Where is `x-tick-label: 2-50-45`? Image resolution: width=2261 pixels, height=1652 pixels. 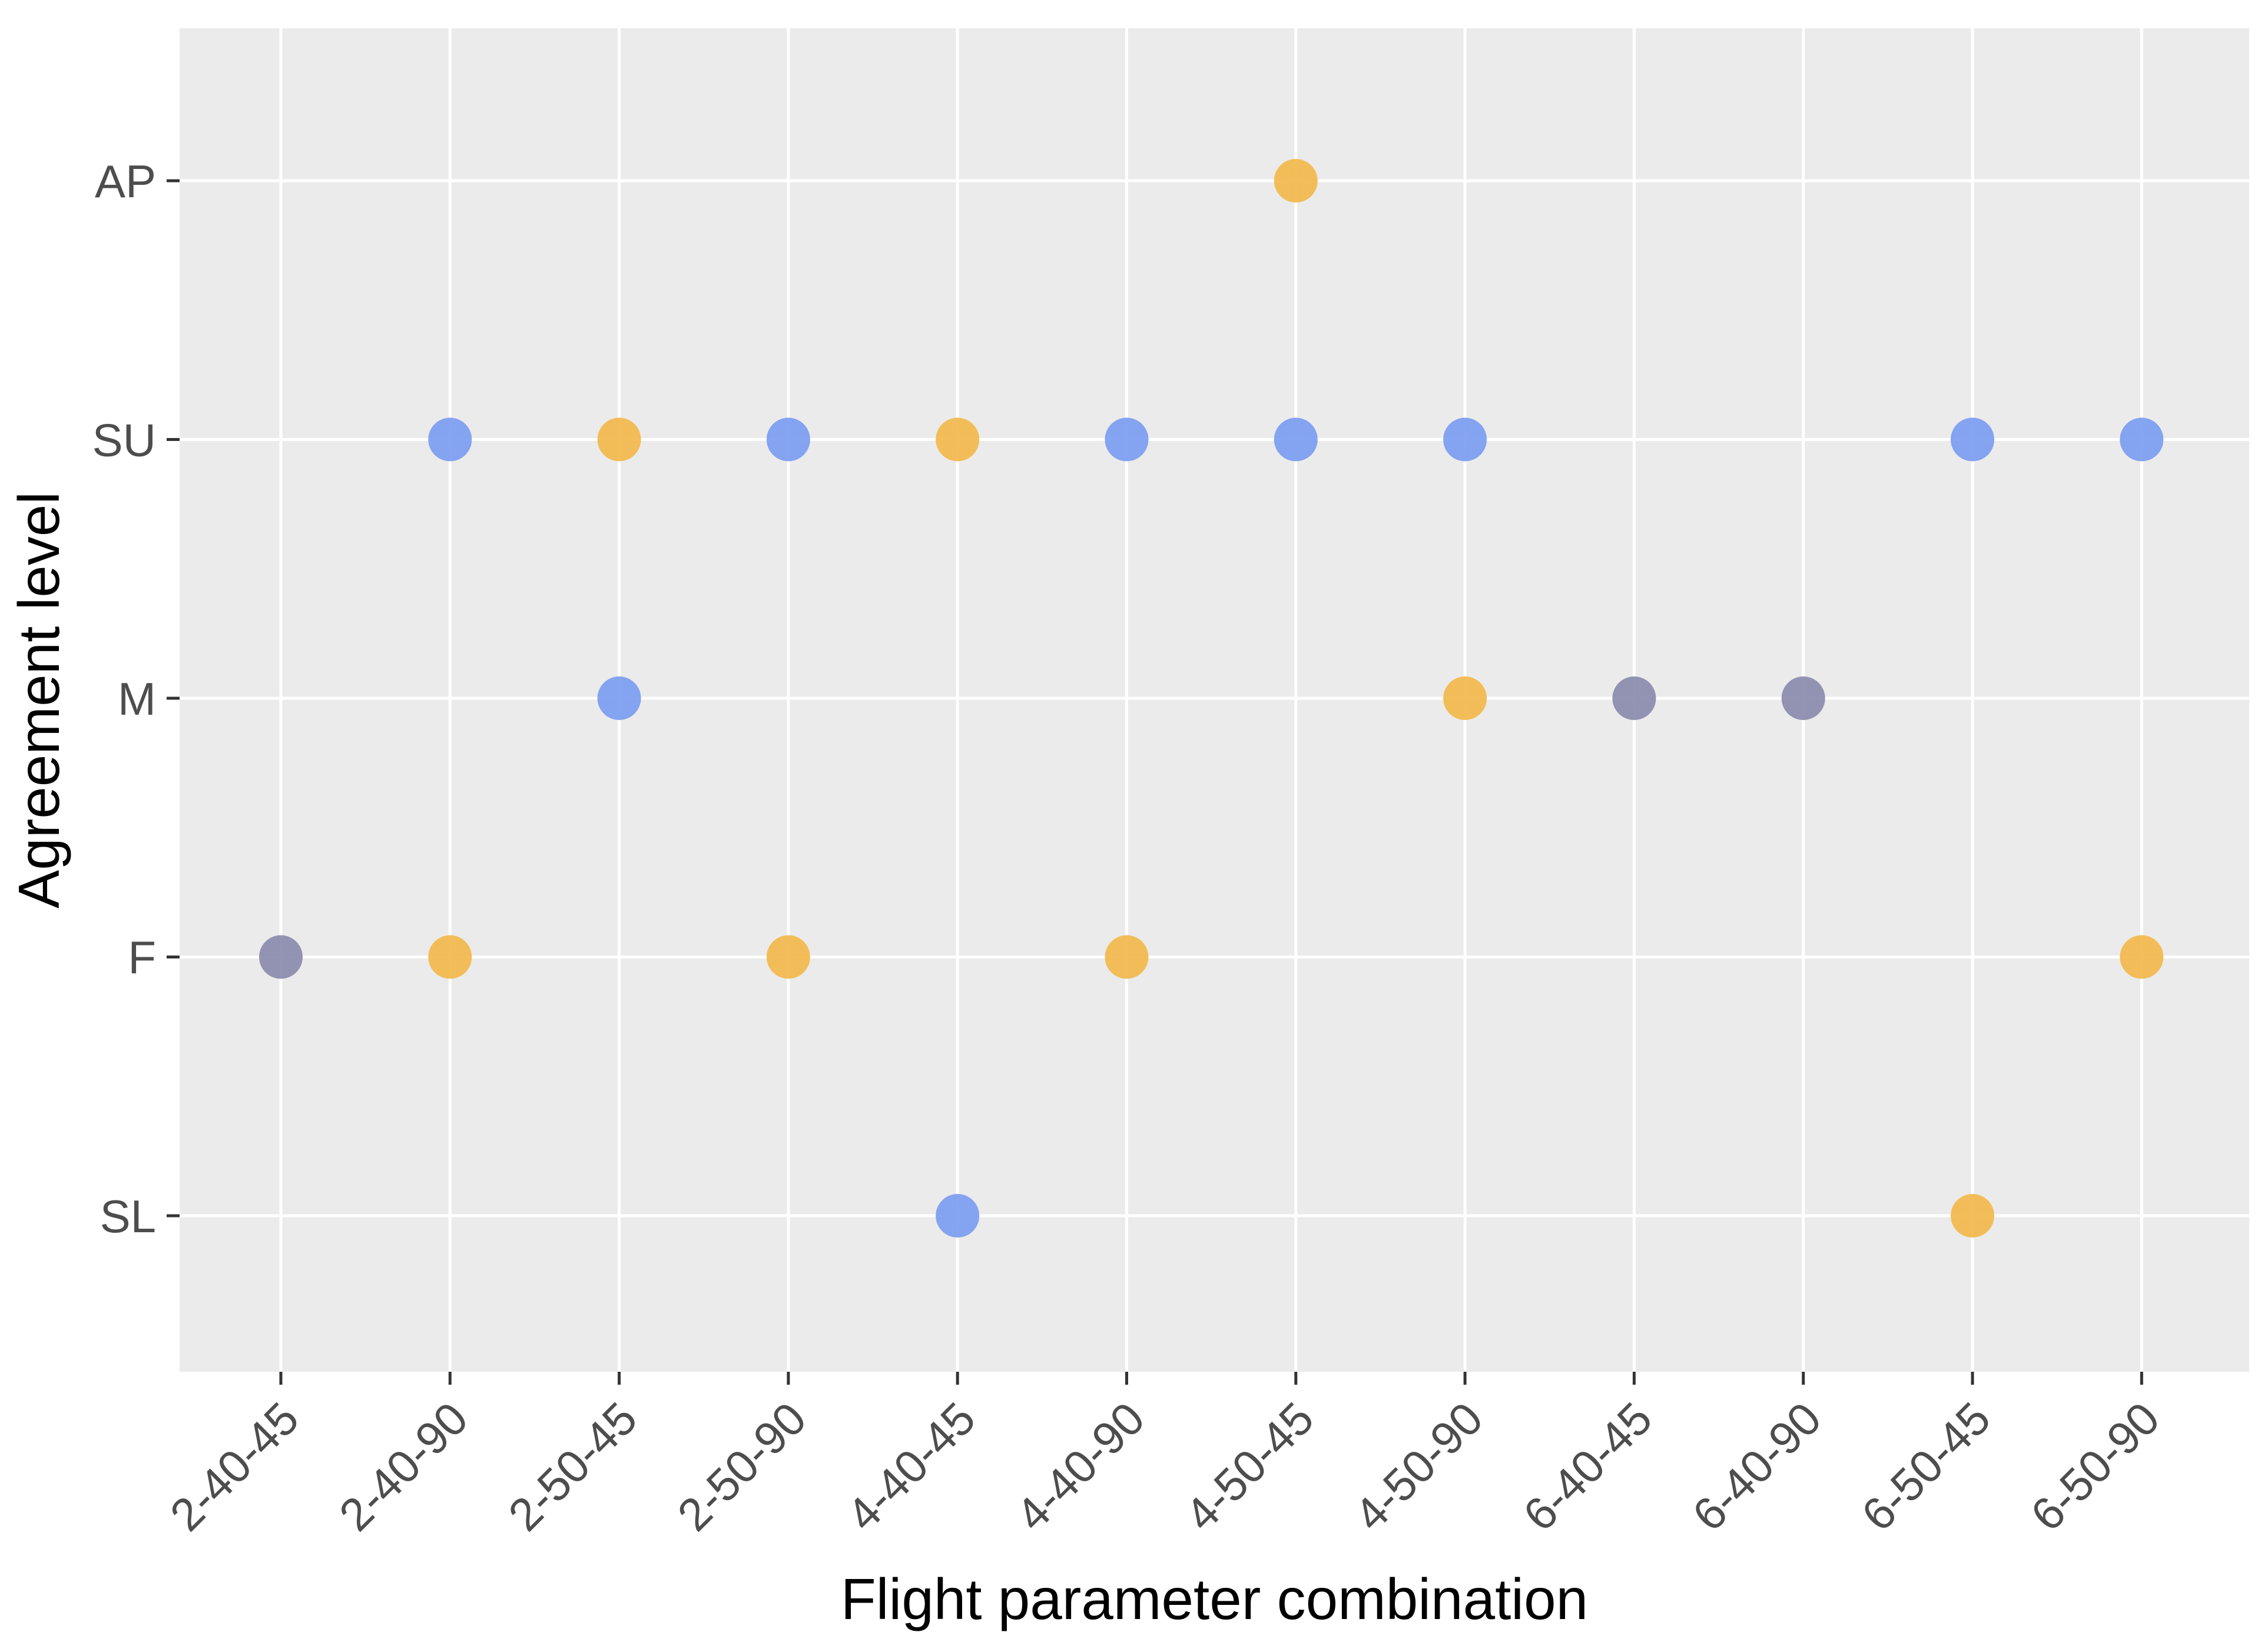 x-tick-label: 2-50-45 is located at coordinates (572, 1466).